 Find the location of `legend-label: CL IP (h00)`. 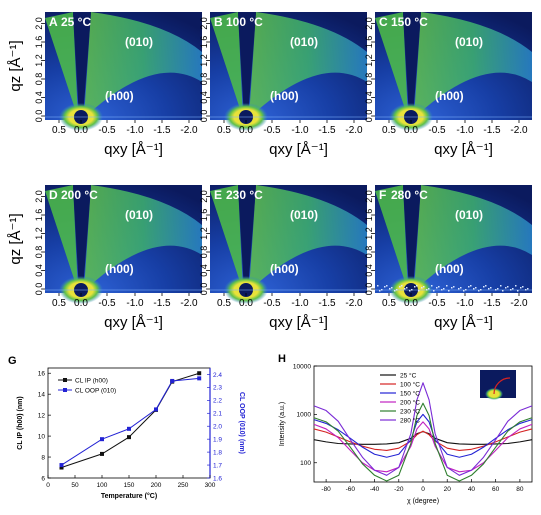

legend-label: CL IP (h00) is located at coordinates (91, 381).